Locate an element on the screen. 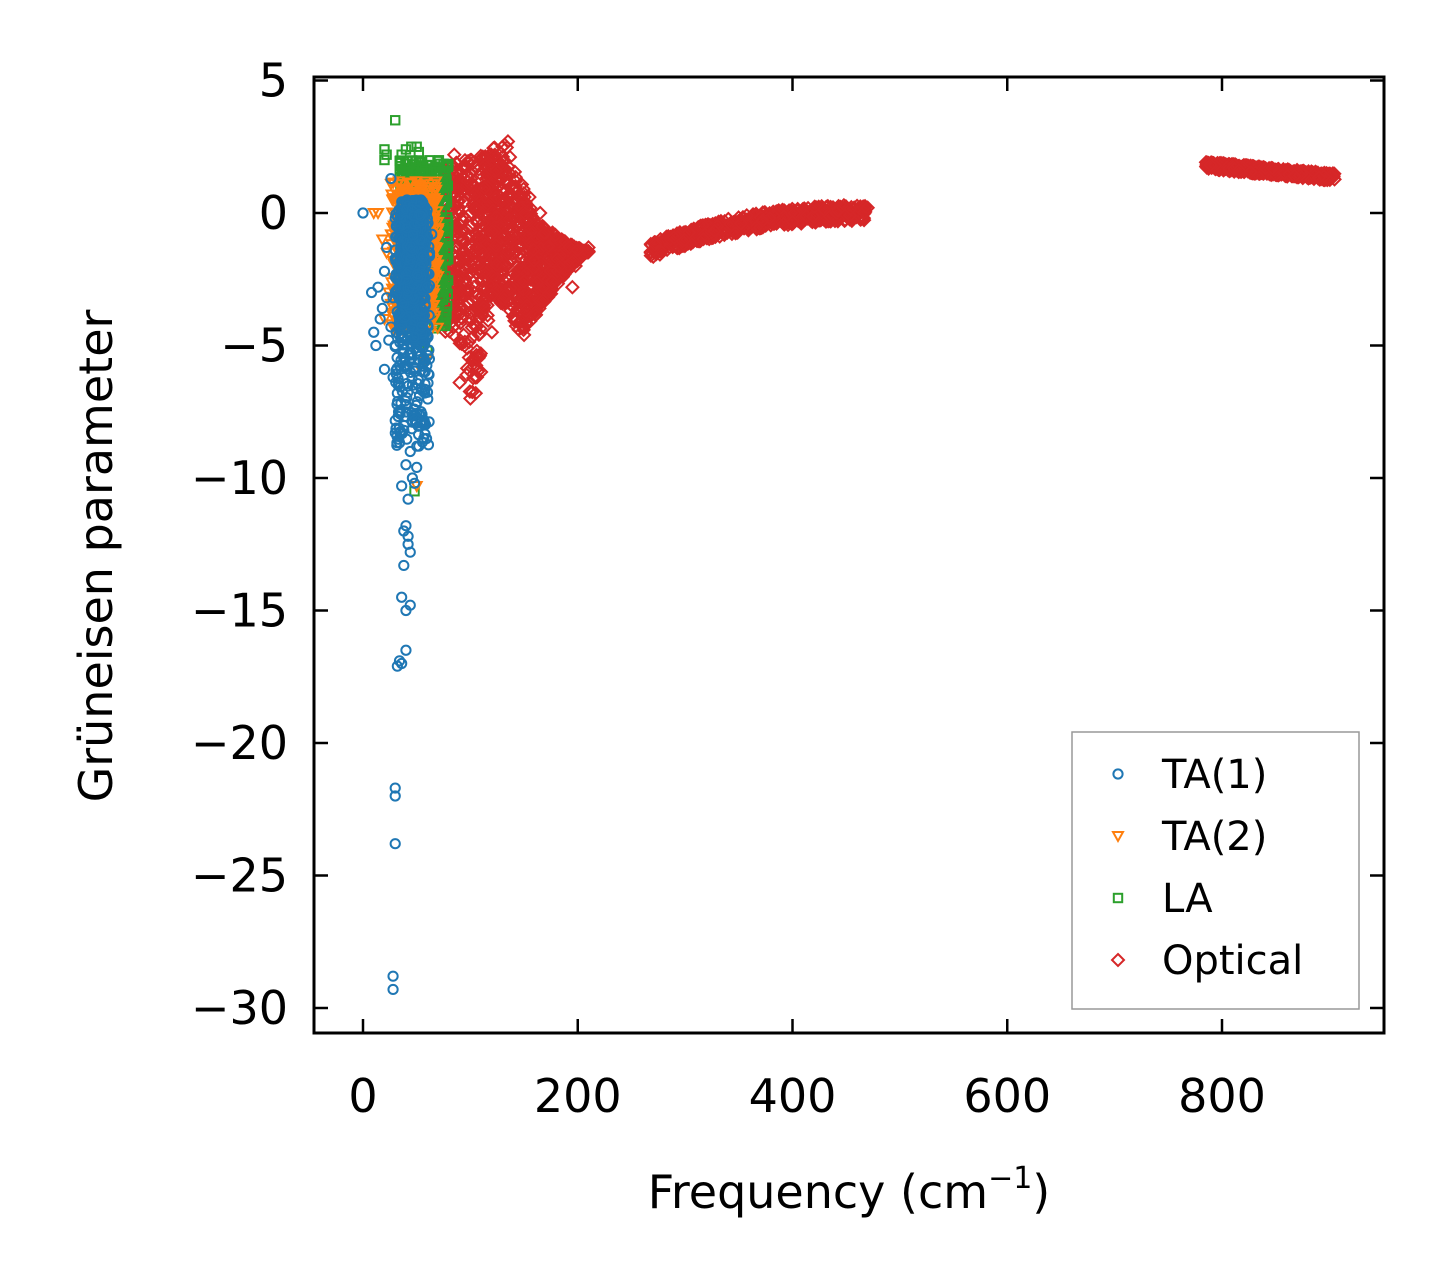 This screenshot has width=1443, height=1282. y-tick-label: 0 is located at coordinates (273, 213).